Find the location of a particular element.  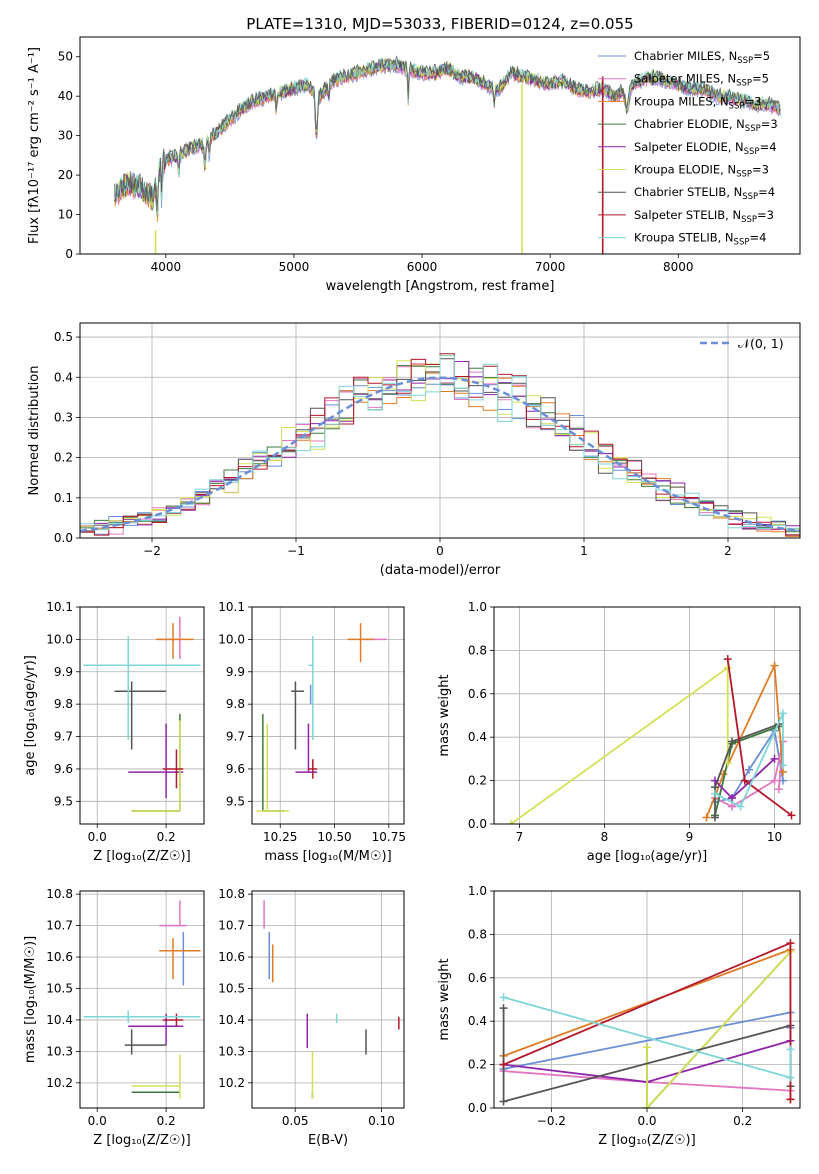

x-tick-label: 7000 is located at coordinates (550, 267).